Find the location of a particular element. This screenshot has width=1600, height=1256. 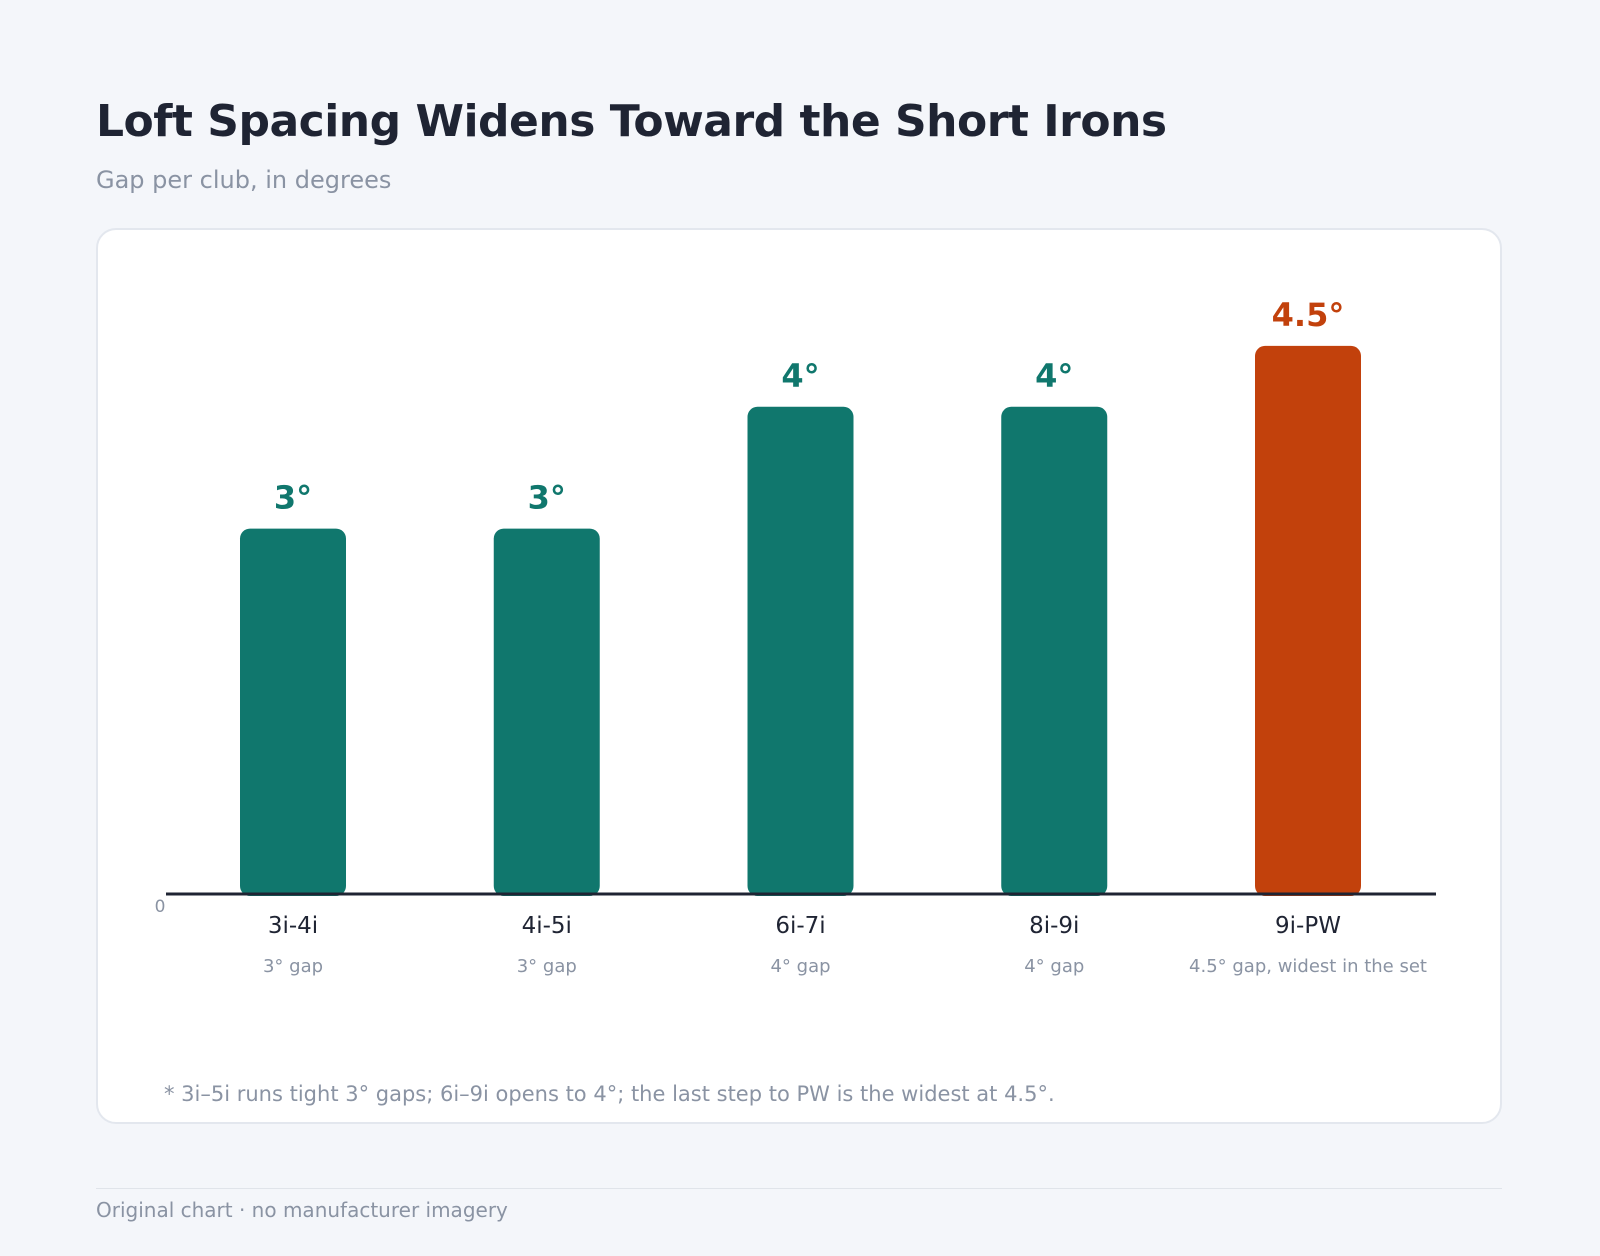

x-sub-label: 4.5° gap, widest in the set is located at coordinates (1308, 966).